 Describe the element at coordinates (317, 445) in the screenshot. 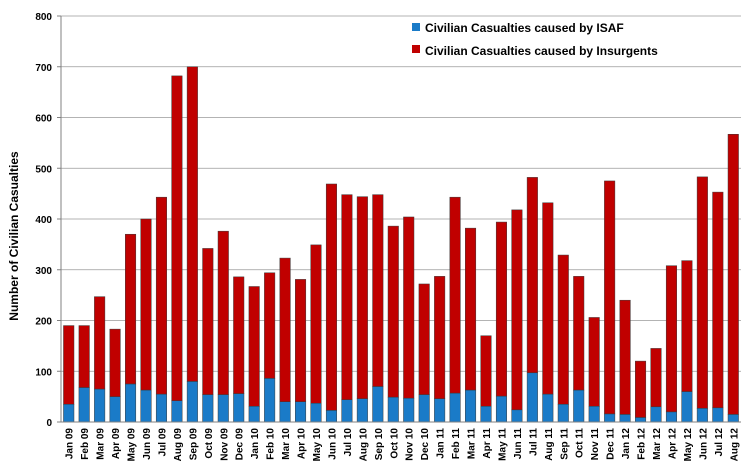

I see `x-tick-label: May 10` at that location.